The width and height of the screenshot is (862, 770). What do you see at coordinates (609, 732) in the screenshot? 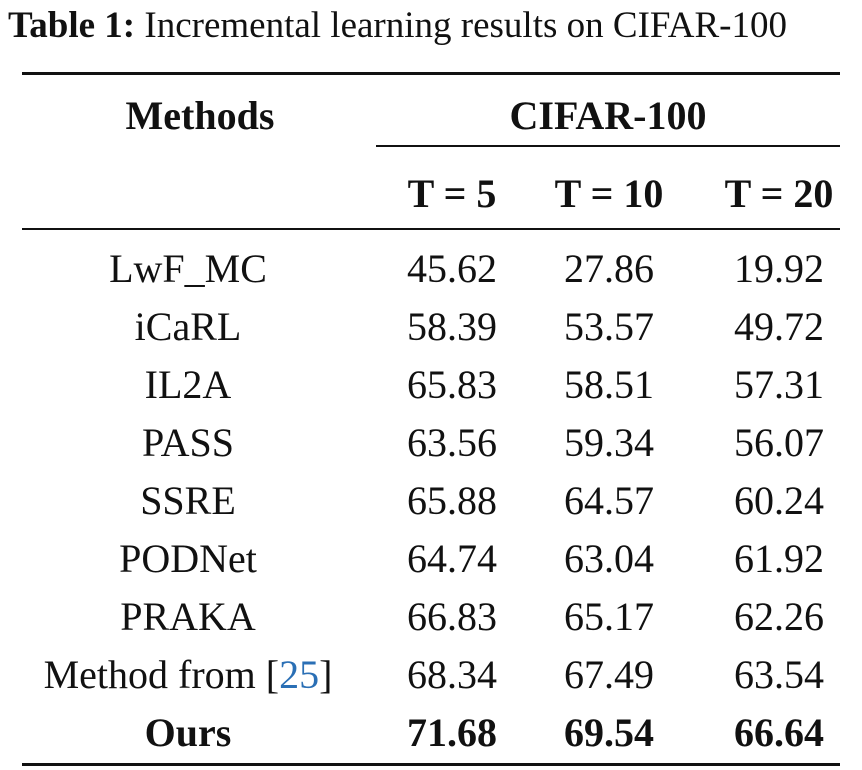
I see `table-cell: 69.54` at bounding box center [609, 732].